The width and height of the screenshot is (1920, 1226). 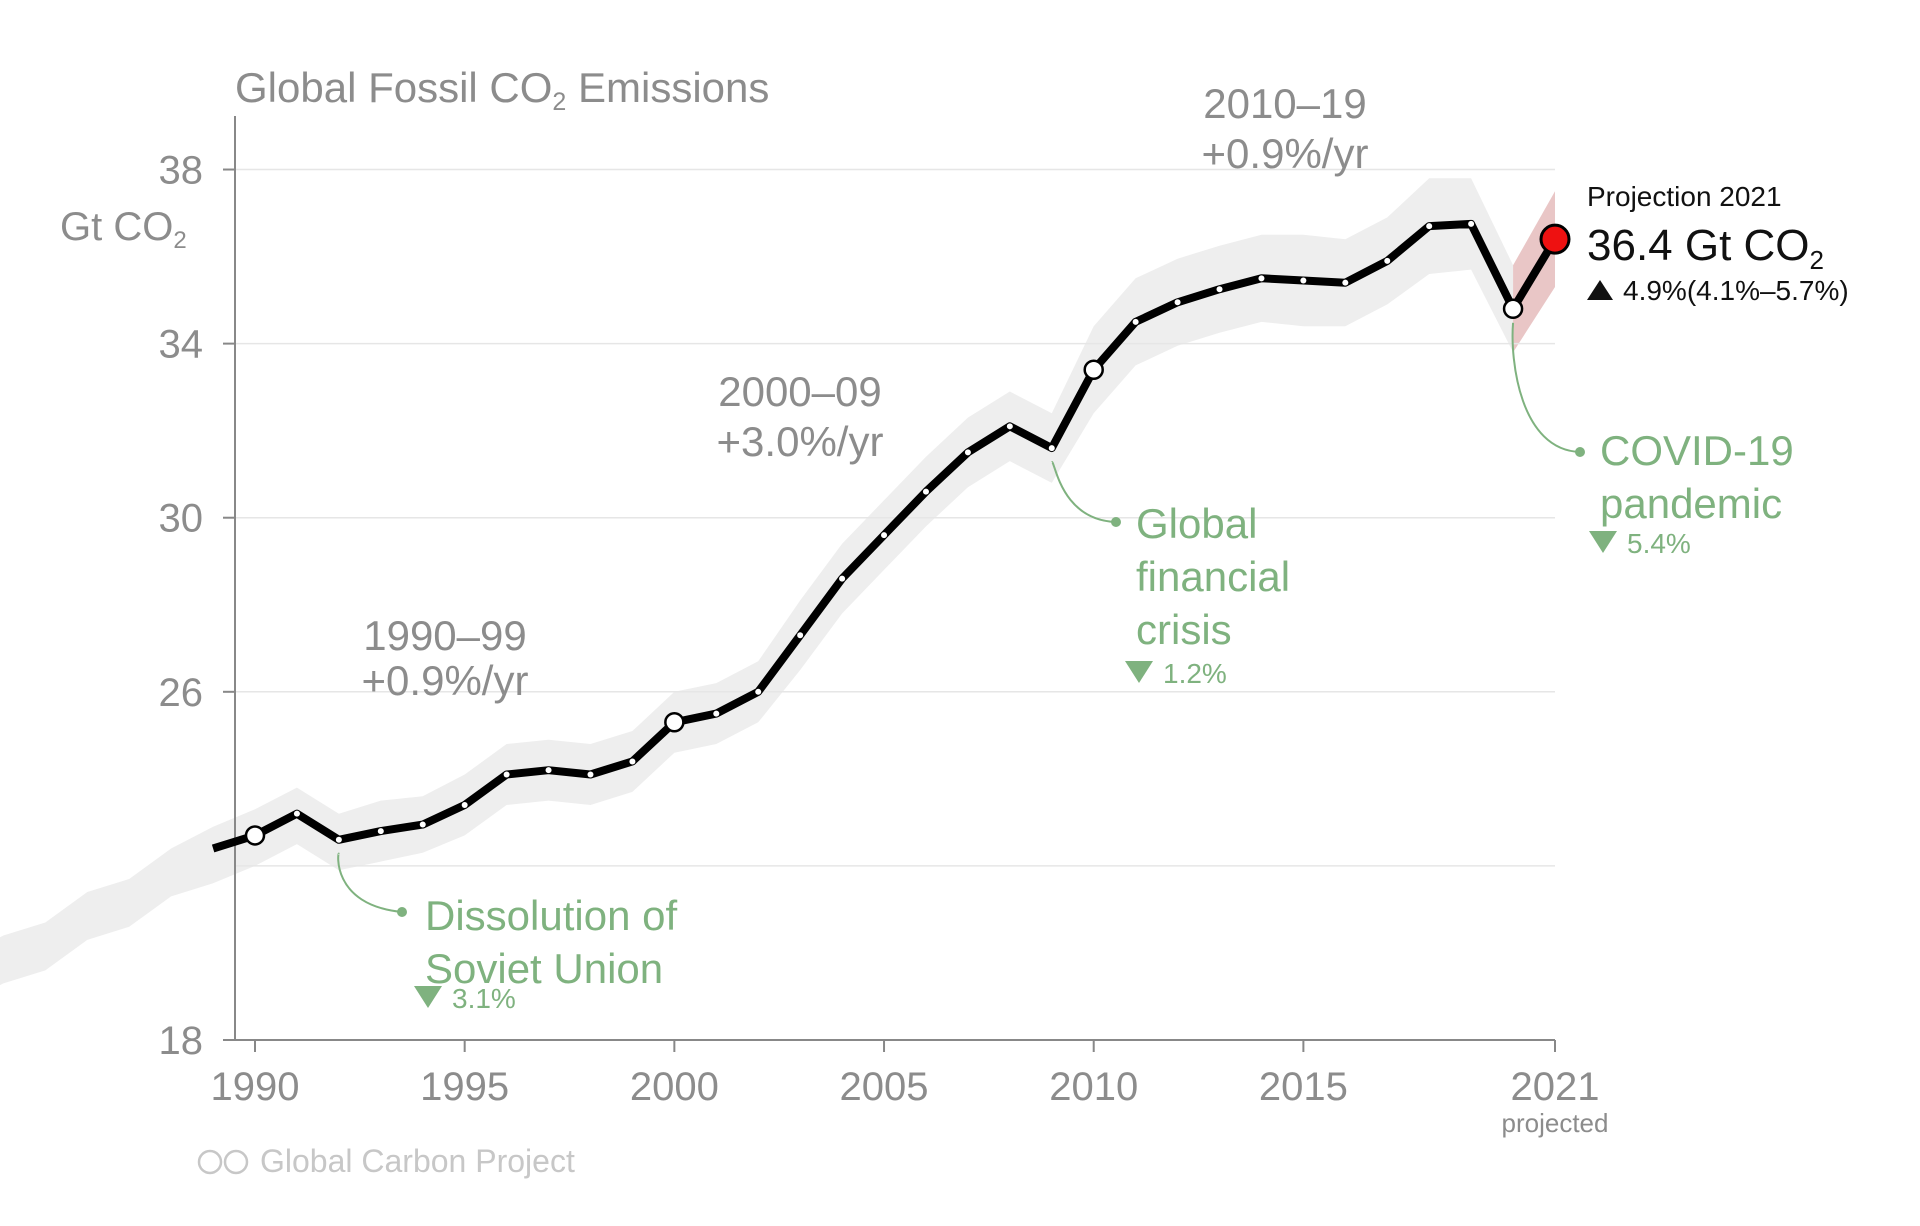 What do you see at coordinates (1736, 290) in the screenshot?
I see `projection-change: 4.9%(4.1%–5.7%)` at bounding box center [1736, 290].